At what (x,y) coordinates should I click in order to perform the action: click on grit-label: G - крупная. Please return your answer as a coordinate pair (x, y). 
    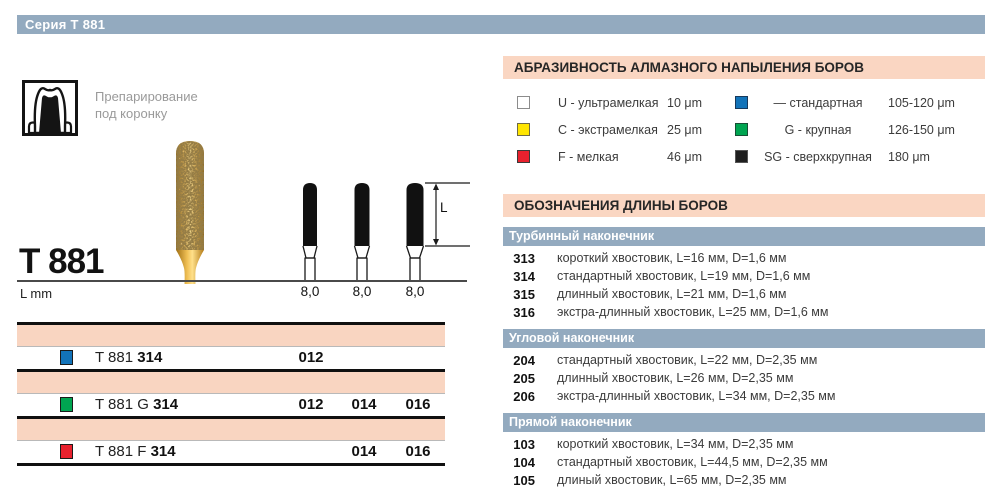
    Looking at the image, I should click on (818, 129).